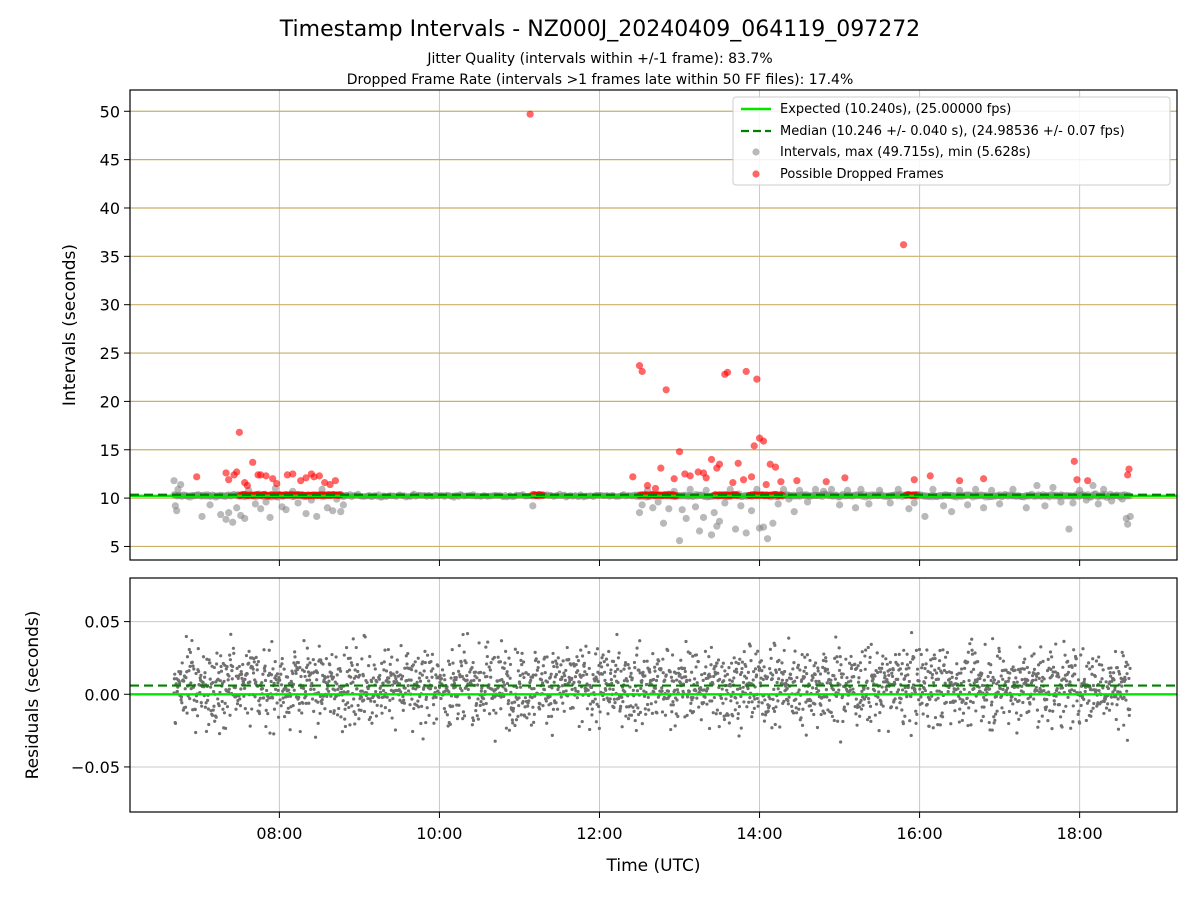 This screenshot has height=900, width=1200. Describe the element at coordinates (679, 563) in the screenshot. I see `intervals-x-ticks` at that location.